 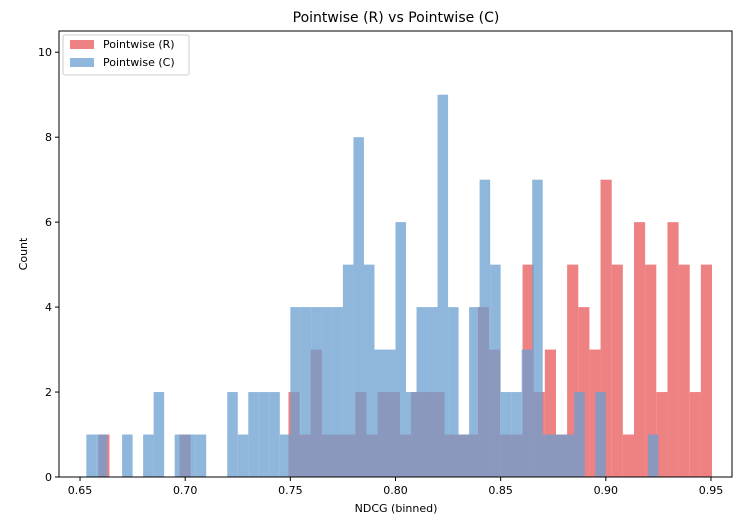 What do you see at coordinates (80, 490) in the screenshot?
I see `x-tick-label: 0.65` at bounding box center [80, 490].